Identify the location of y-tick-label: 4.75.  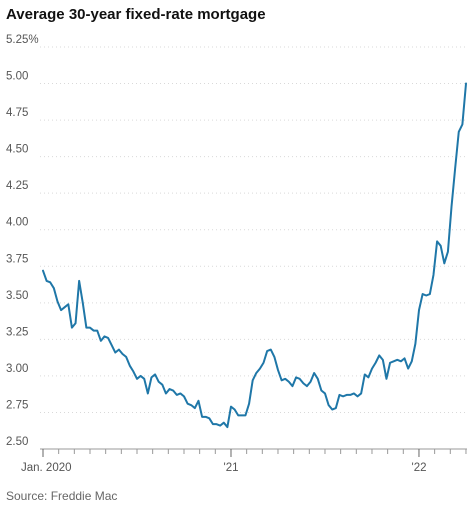
(17, 113).